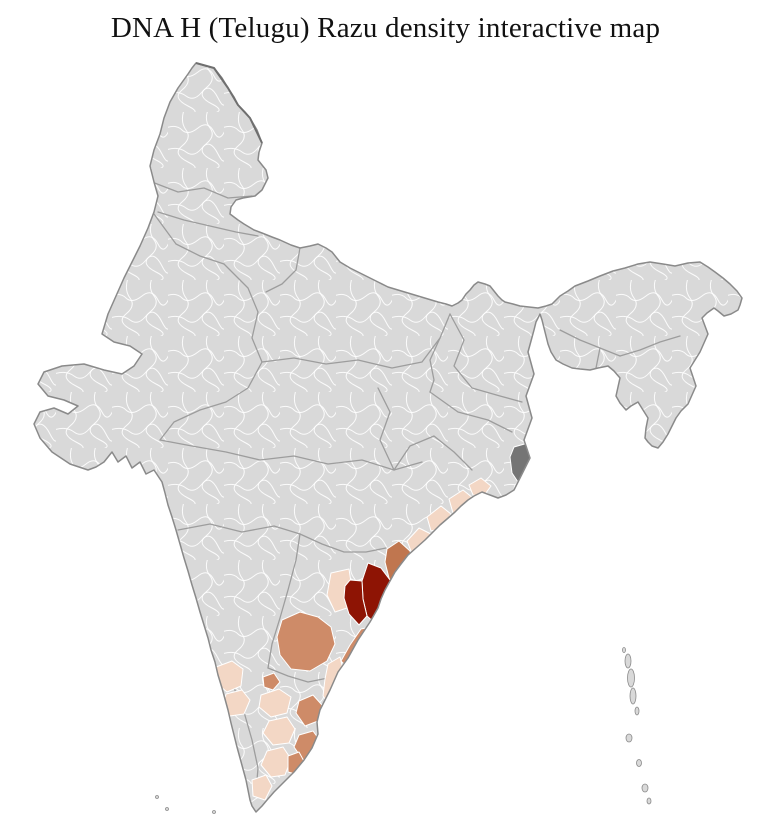 The image size is (771, 816). What do you see at coordinates (185, 804) in the screenshot?
I see `lakshadweep-islands` at bounding box center [185, 804].